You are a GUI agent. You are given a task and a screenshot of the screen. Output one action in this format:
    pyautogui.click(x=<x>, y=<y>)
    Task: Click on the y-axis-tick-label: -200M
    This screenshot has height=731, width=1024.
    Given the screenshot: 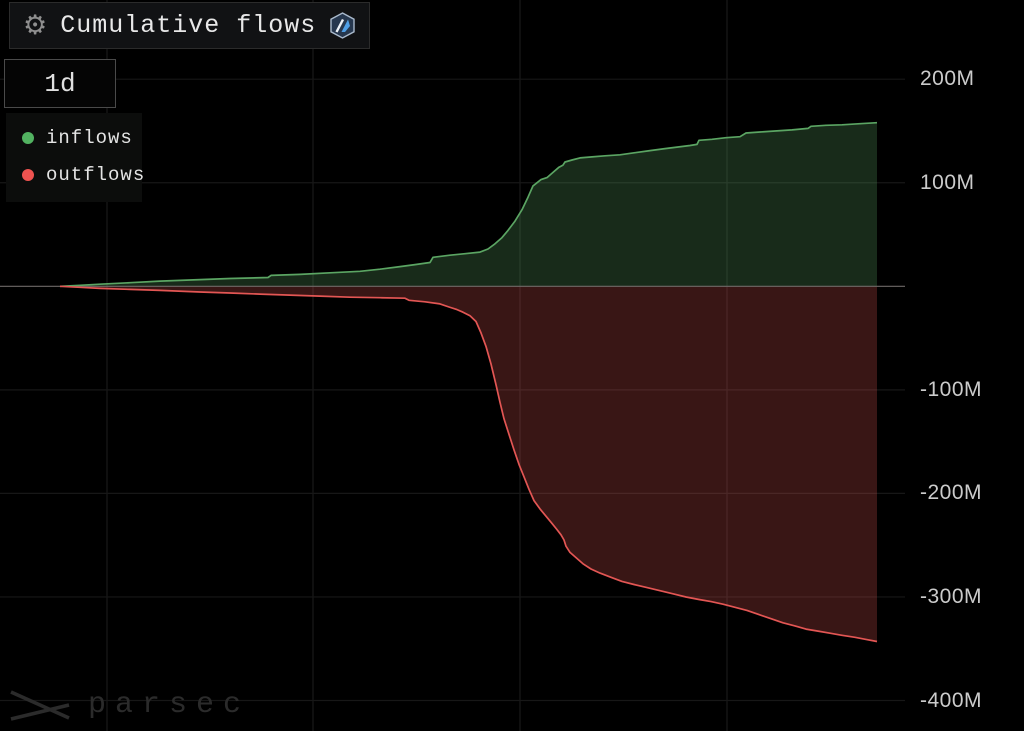 What is the action you would take?
    pyautogui.click(x=951, y=493)
    